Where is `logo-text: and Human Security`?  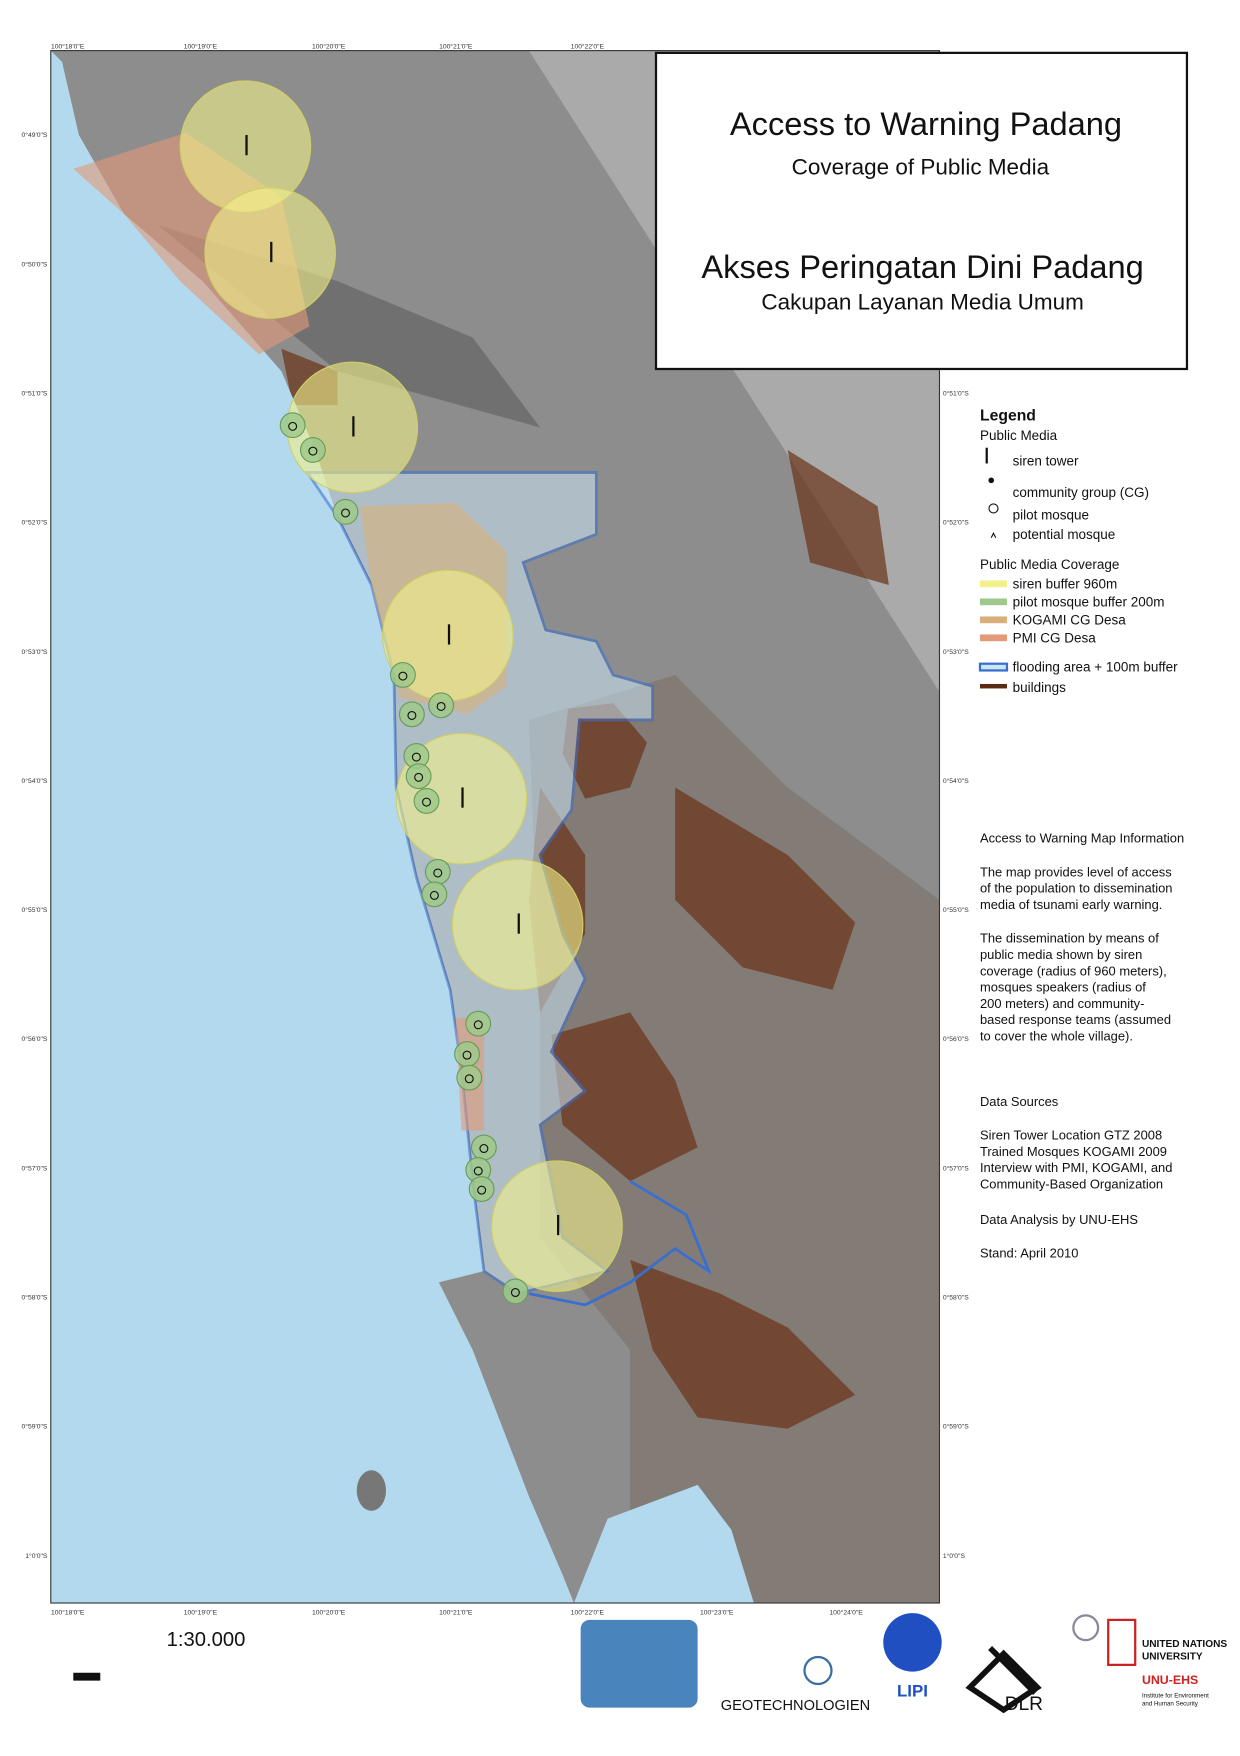 logo-text: and Human Security is located at coordinates (1170, 1703).